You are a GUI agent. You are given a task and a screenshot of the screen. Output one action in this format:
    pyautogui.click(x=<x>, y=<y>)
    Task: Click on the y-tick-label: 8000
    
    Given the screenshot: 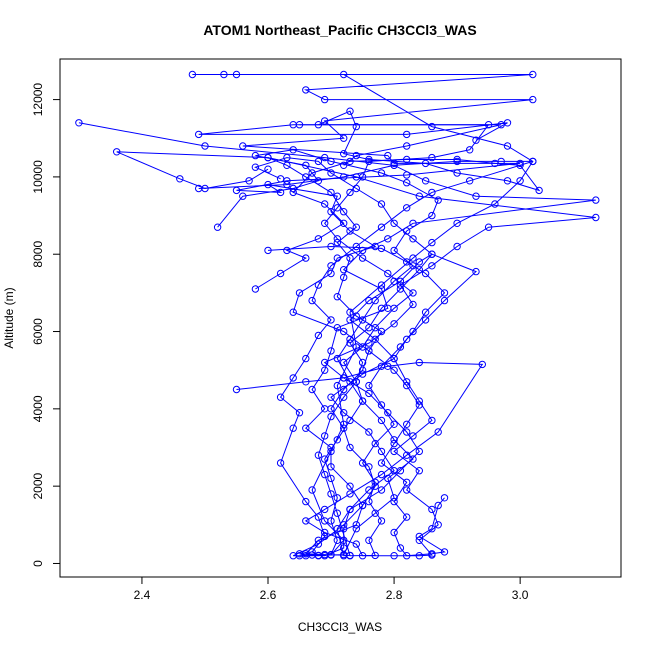 What is the action you would take?
    pyautogui.click(x=38, y=254)
    